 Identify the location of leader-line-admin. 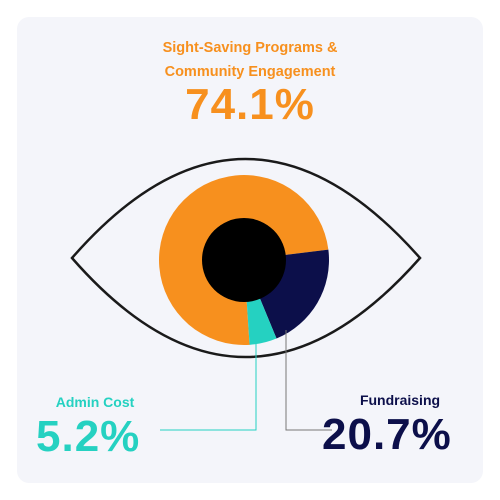
(208, 384).